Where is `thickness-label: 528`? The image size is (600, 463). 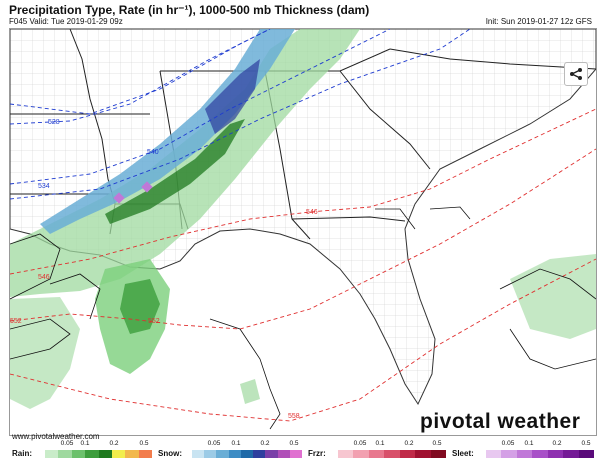 thickness-label: 528 is located at coordinates (54, 122).